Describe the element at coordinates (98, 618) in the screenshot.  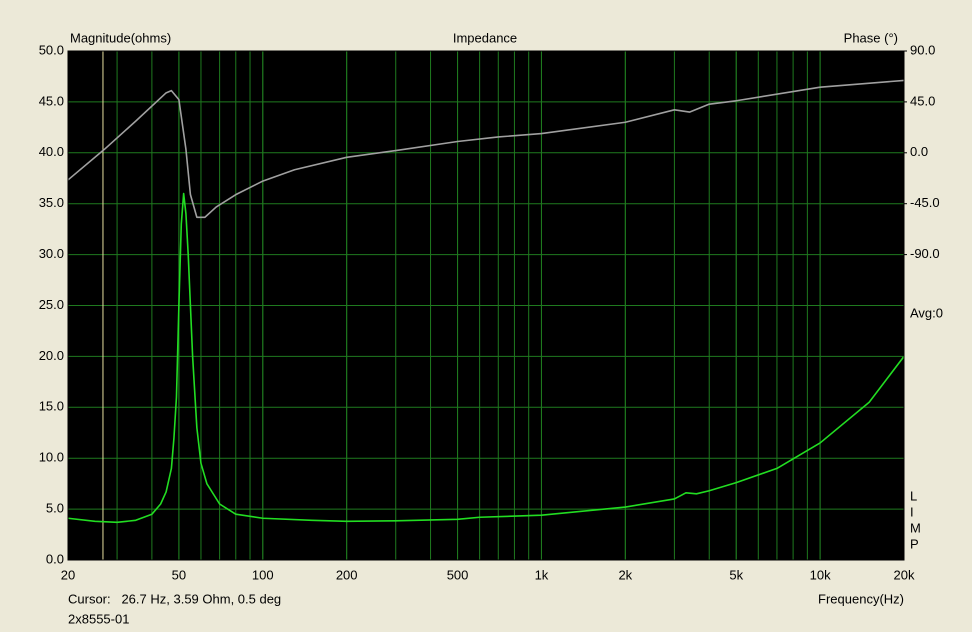
I see `file-name: 2x8555-01` at that location.